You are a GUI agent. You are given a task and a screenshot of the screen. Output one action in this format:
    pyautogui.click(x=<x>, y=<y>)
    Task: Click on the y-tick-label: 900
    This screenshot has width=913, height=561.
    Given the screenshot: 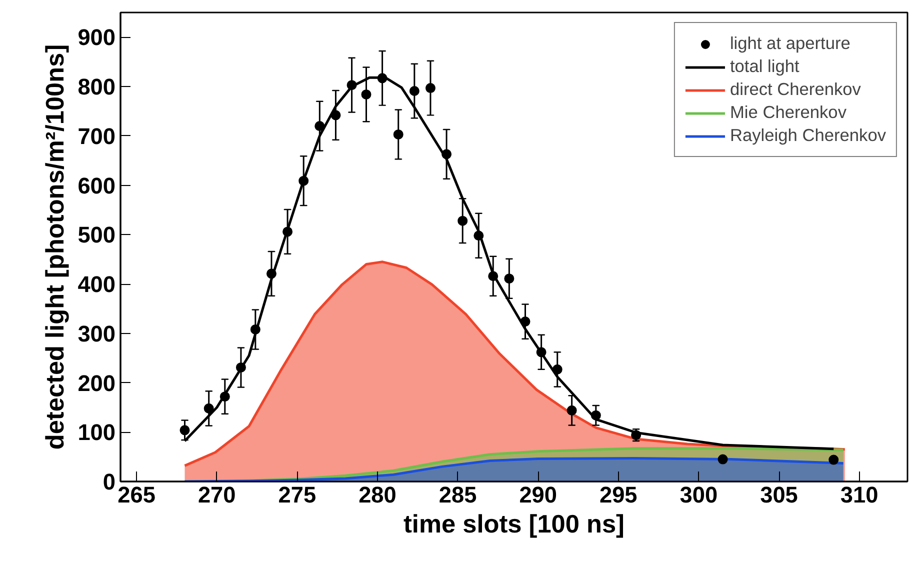 What is the action you would take?
    pyautogui.click(x=97, y=37)
    